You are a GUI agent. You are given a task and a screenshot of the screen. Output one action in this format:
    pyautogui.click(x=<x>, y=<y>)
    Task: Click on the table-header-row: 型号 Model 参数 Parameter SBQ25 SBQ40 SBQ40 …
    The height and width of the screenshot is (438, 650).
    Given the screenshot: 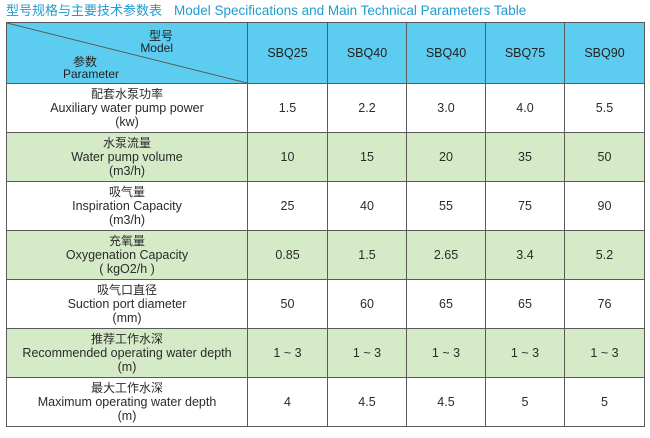 What is the action you would take?
    pyautogui.click(x=325, y=53)
    